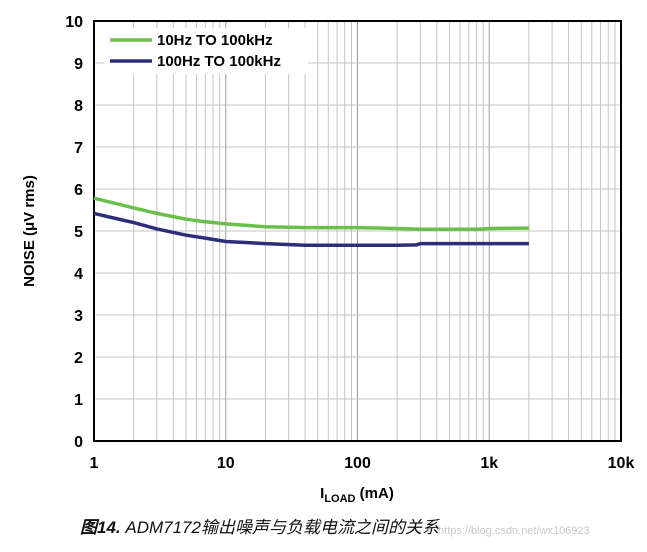 Image resolution: width=647 pixels, height=552 pixels. What do you see at coordinates (78, 232) in the screenshot?
I see `y-tick-label: 5` at bounding box center [78, 232].